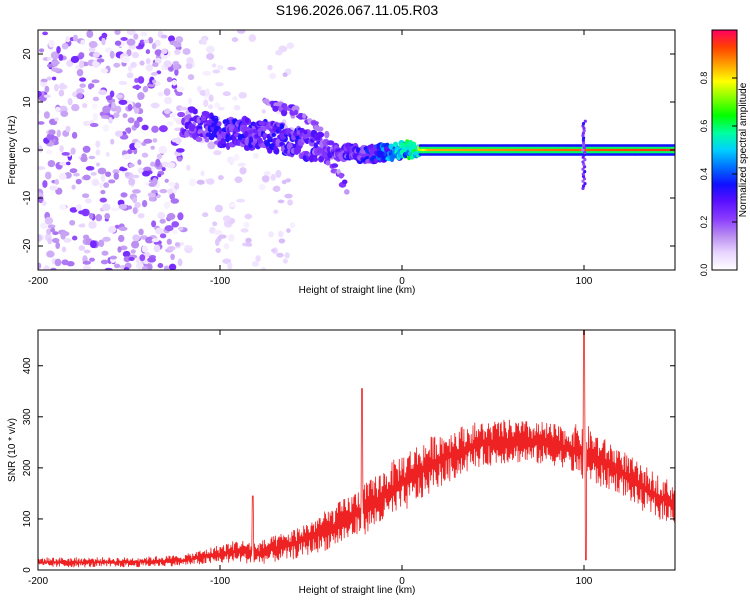  Describe the element at coordinates (27, 197) in the screenshot. I see `y-tick-label: -10` at that location.